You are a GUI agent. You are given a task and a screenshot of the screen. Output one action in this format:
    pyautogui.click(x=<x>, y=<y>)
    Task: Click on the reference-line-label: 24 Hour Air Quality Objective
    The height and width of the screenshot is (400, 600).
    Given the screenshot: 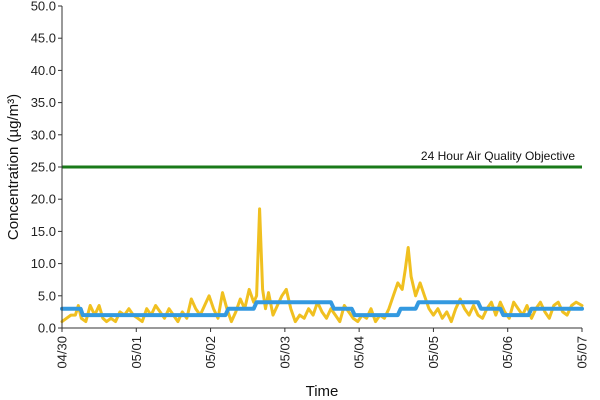 What is the action you would take?
    pyautogui.click(x=498, y=156)
    